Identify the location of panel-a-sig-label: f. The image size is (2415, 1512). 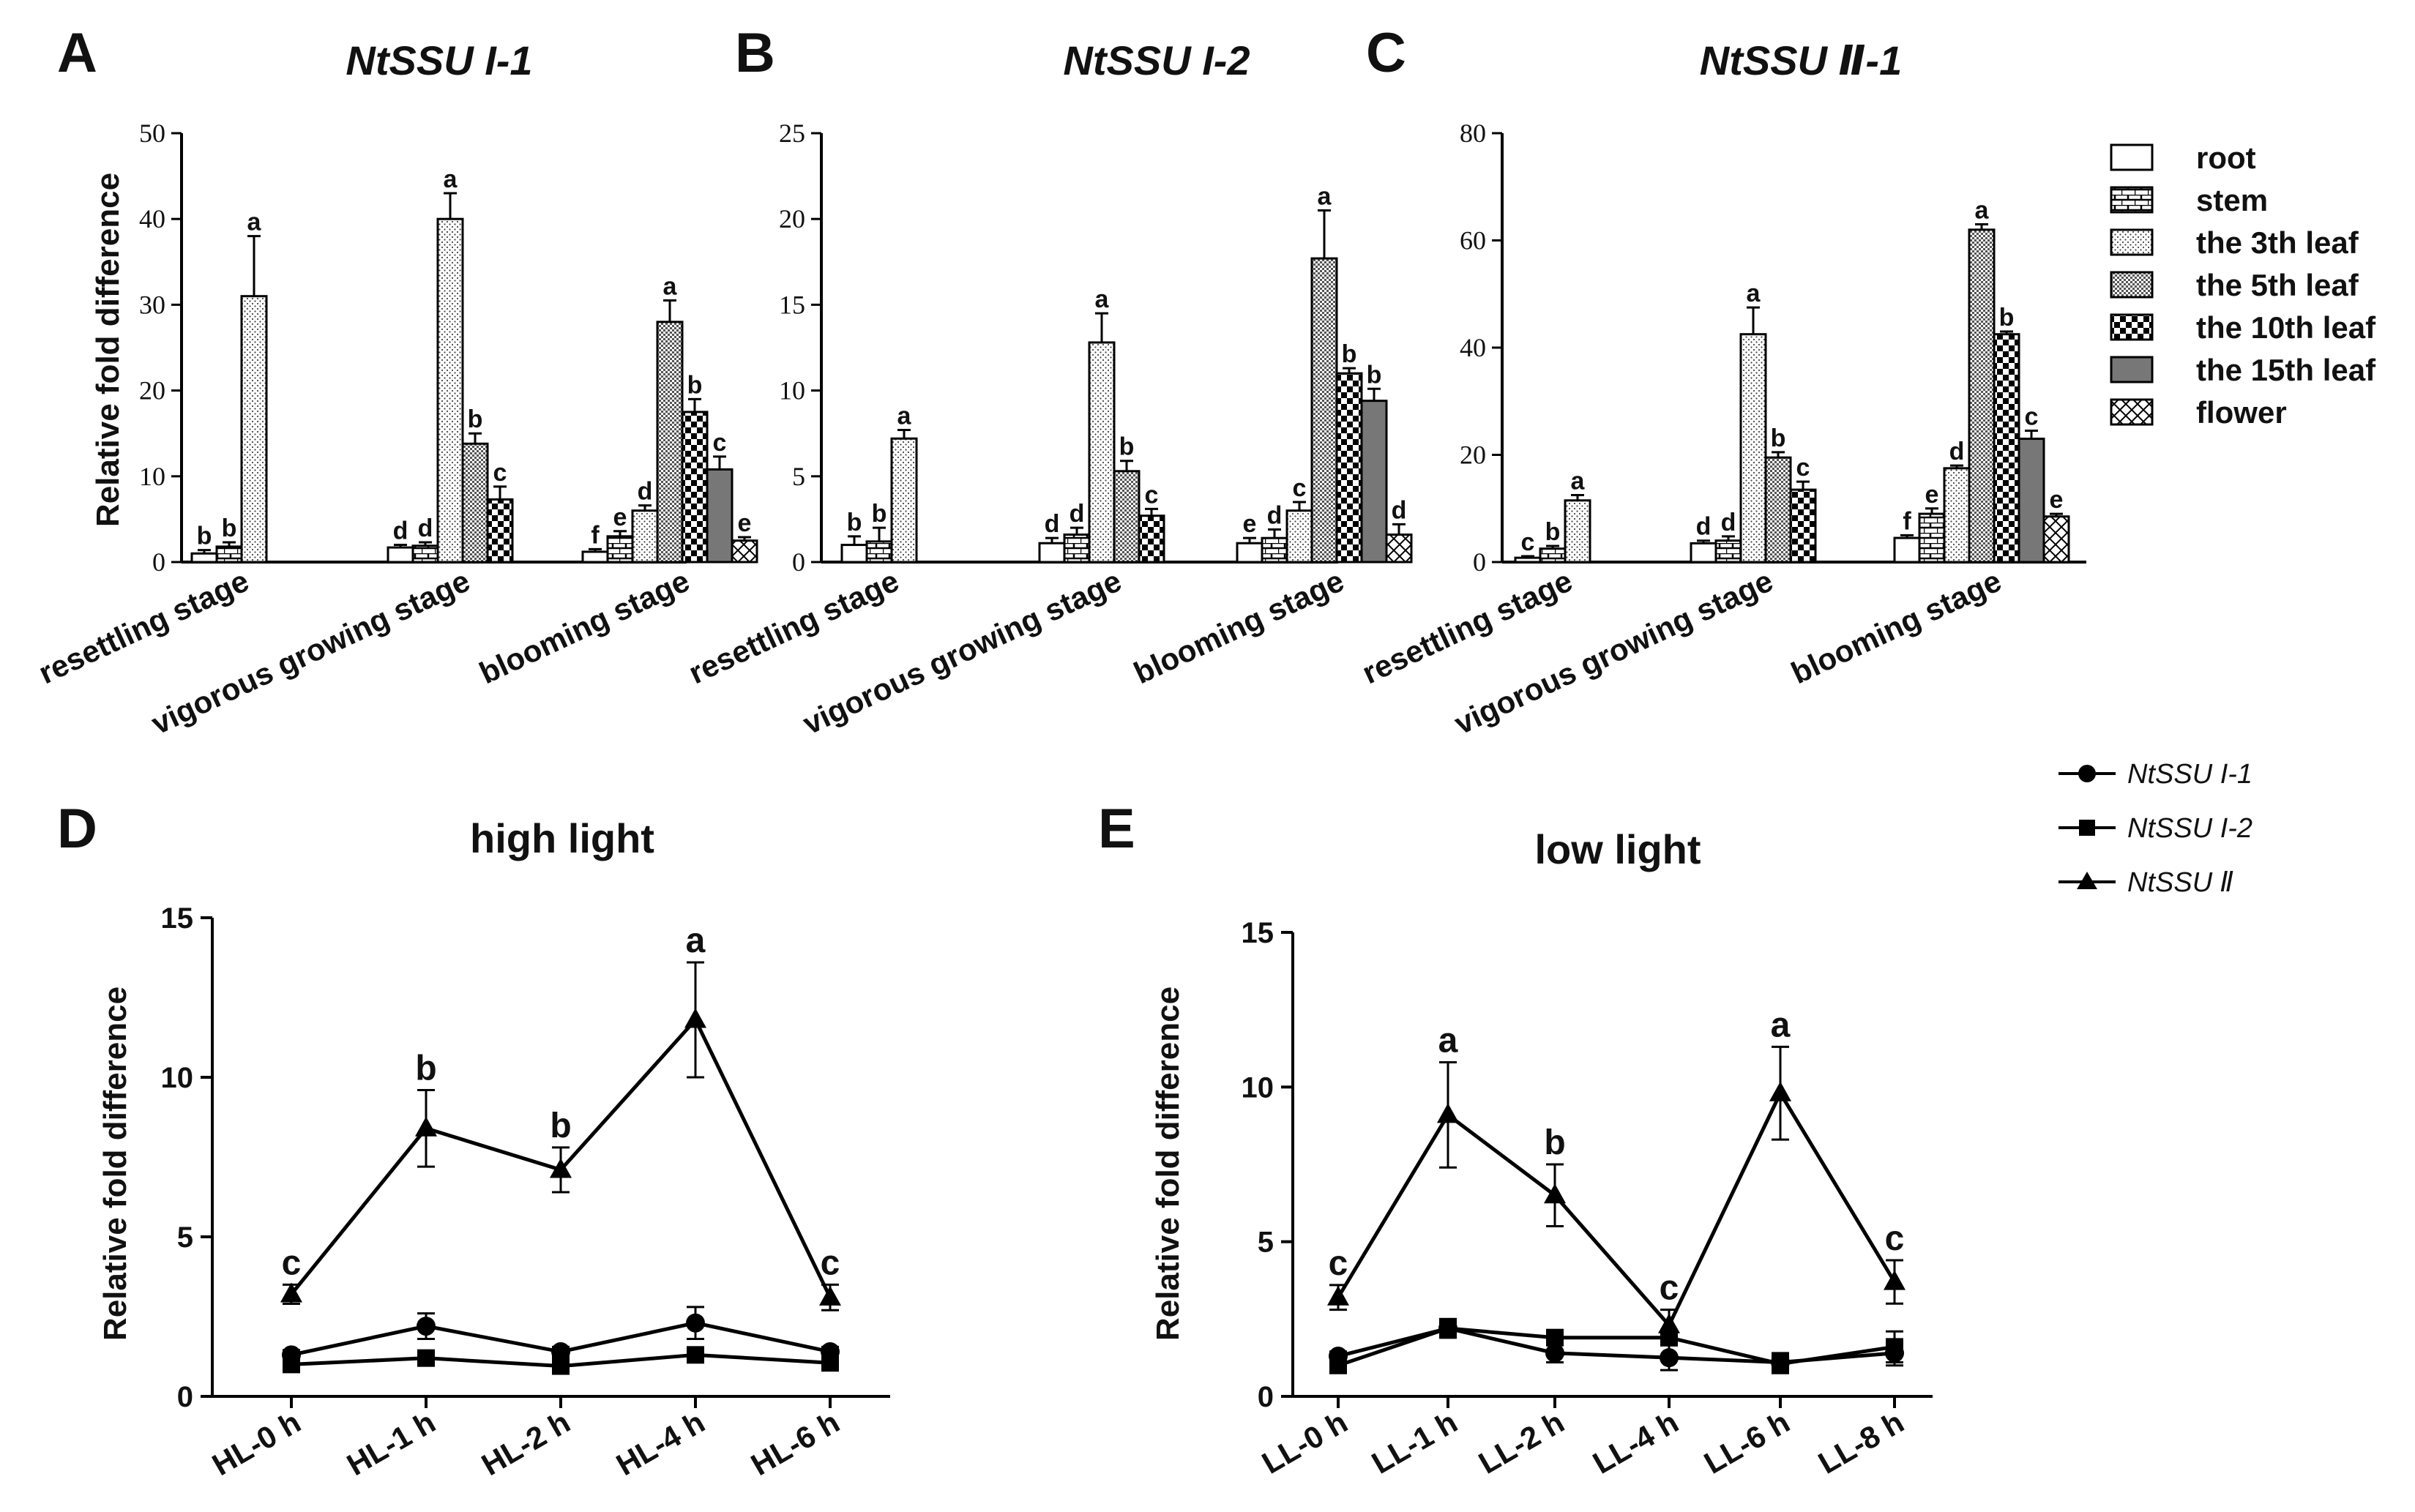
(595, 535).